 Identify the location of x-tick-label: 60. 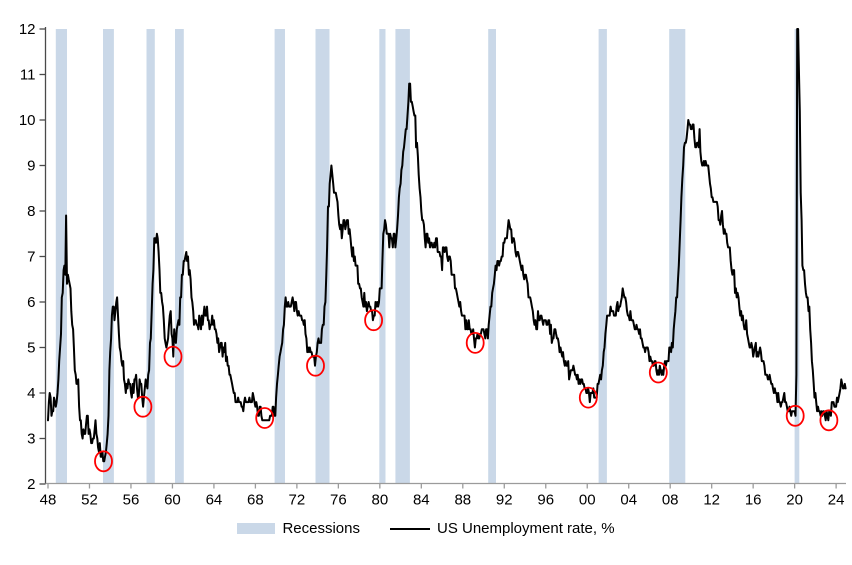
(172, 500).